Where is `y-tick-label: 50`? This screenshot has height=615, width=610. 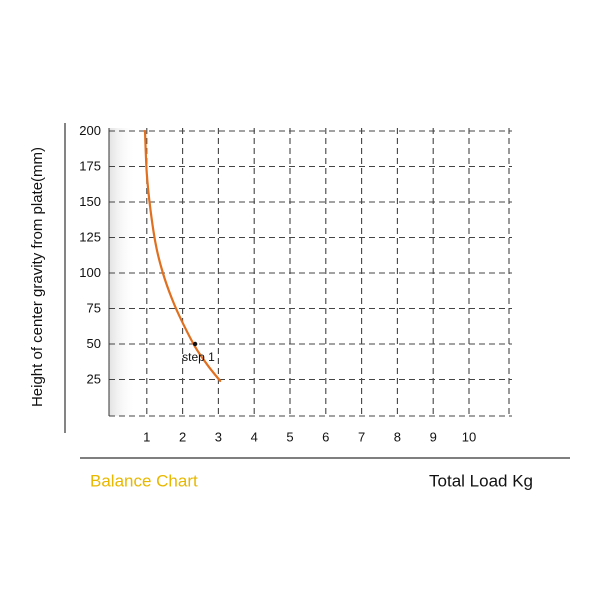 y-tick-label: 50 is located at coordinates (94, 343).